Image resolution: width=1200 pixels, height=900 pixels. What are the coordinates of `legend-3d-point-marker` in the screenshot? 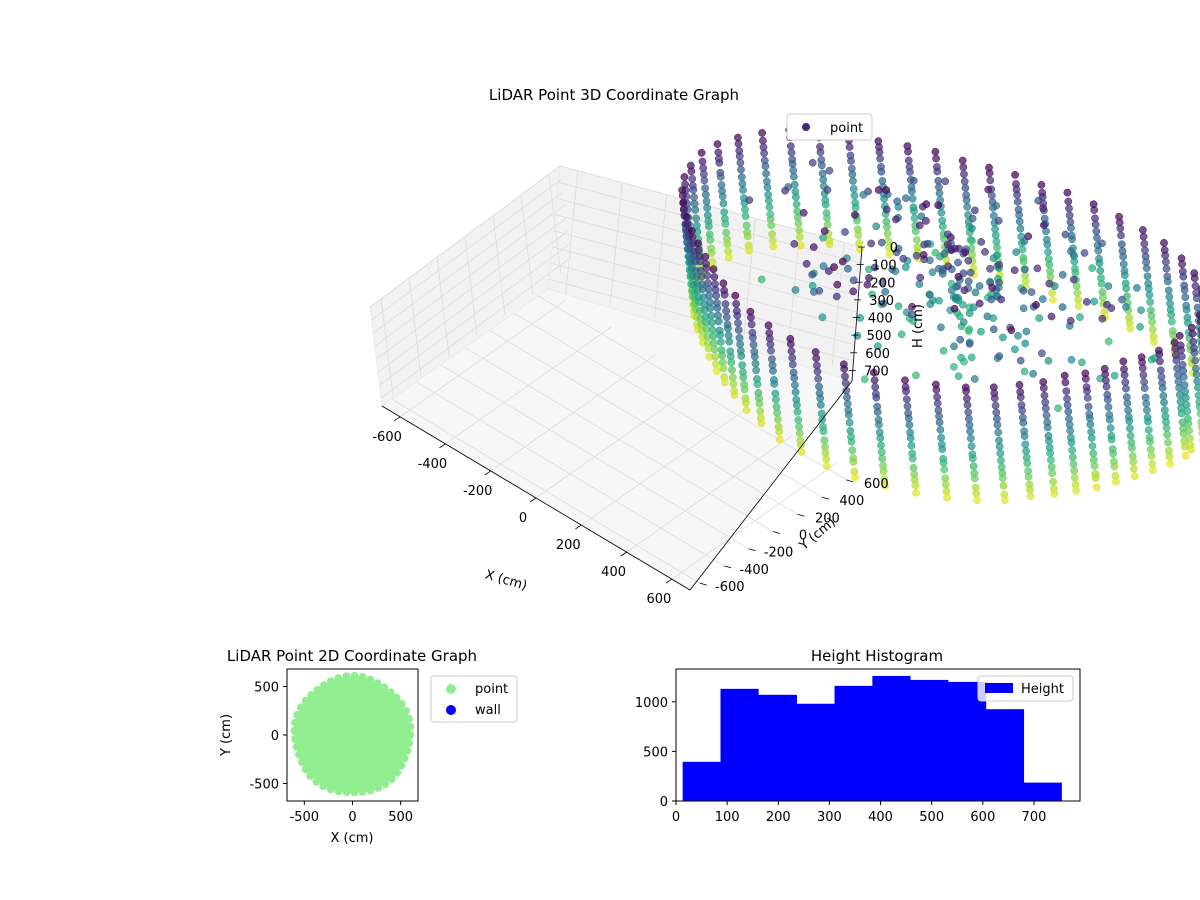 It's located at (806, 127).